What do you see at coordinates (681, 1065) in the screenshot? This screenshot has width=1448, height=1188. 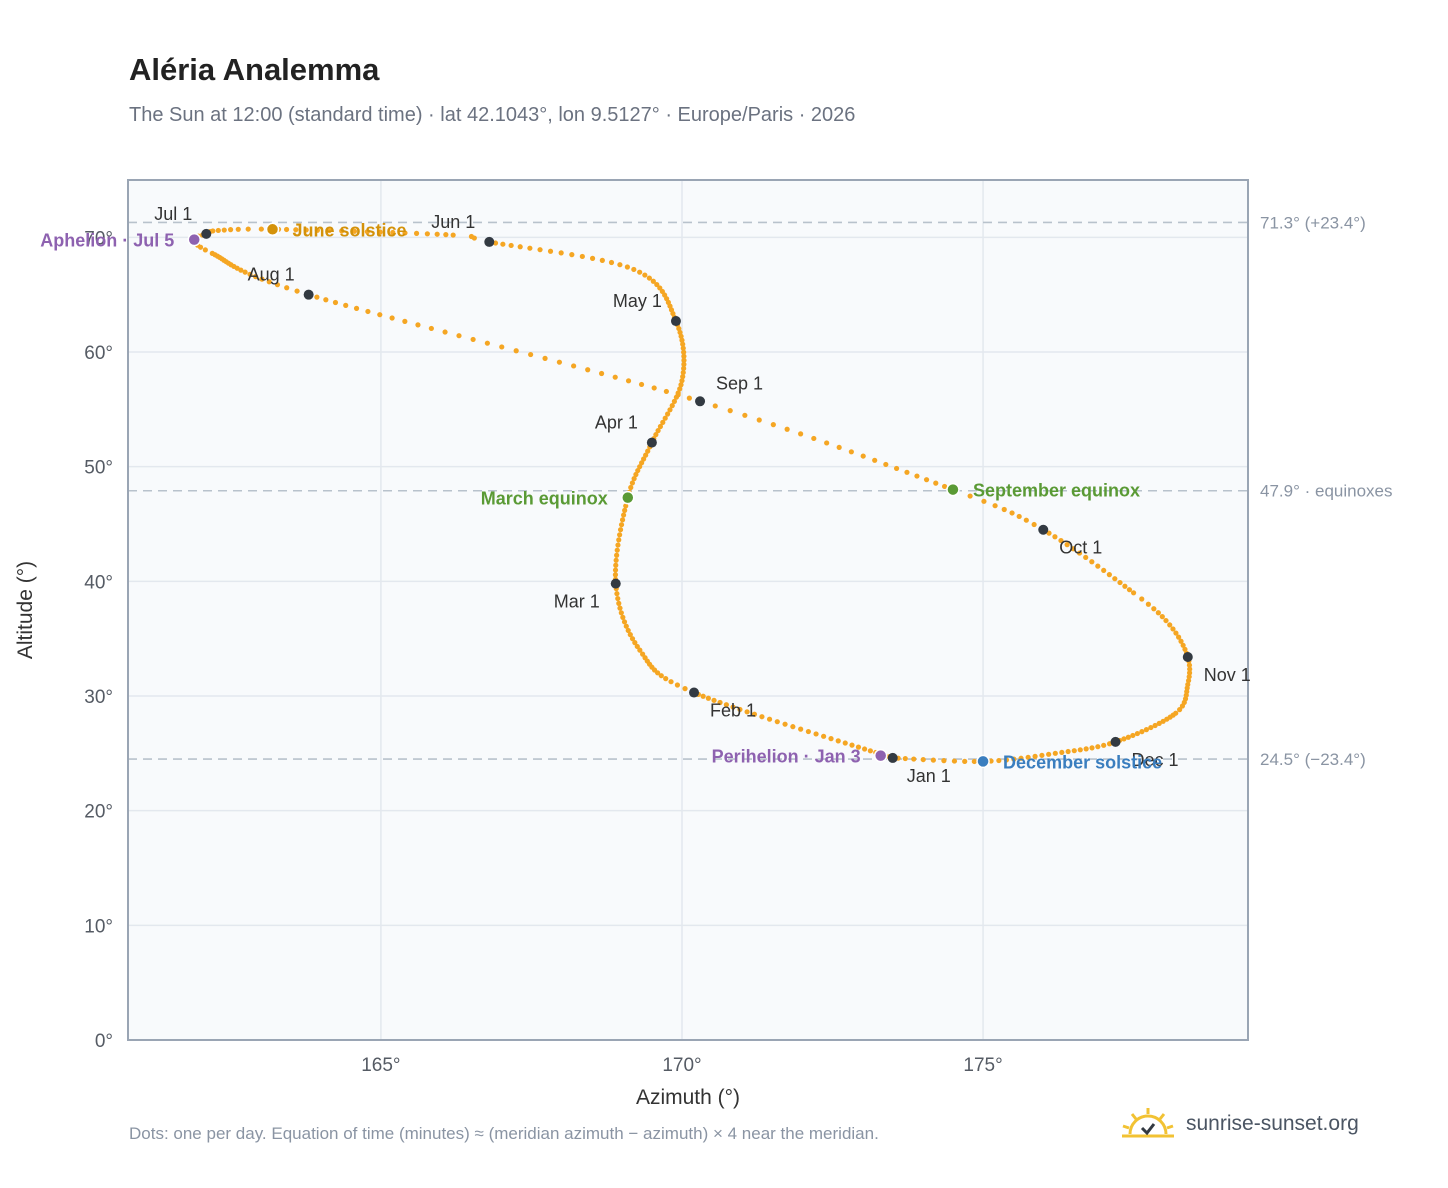 I see `x-axis-ticks: 165° 170° 175°` at bounding box center [681, 1065].